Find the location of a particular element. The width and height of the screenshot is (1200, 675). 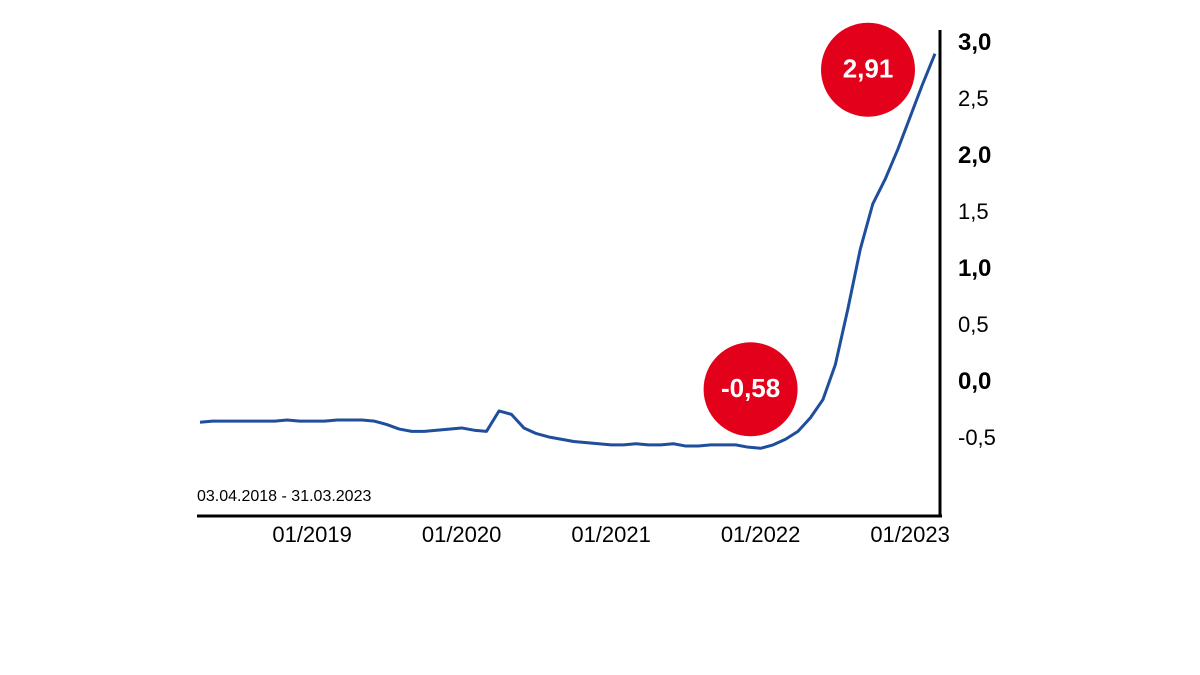

x-tick-label: 01/2023 is located at coordinates (910, 534).